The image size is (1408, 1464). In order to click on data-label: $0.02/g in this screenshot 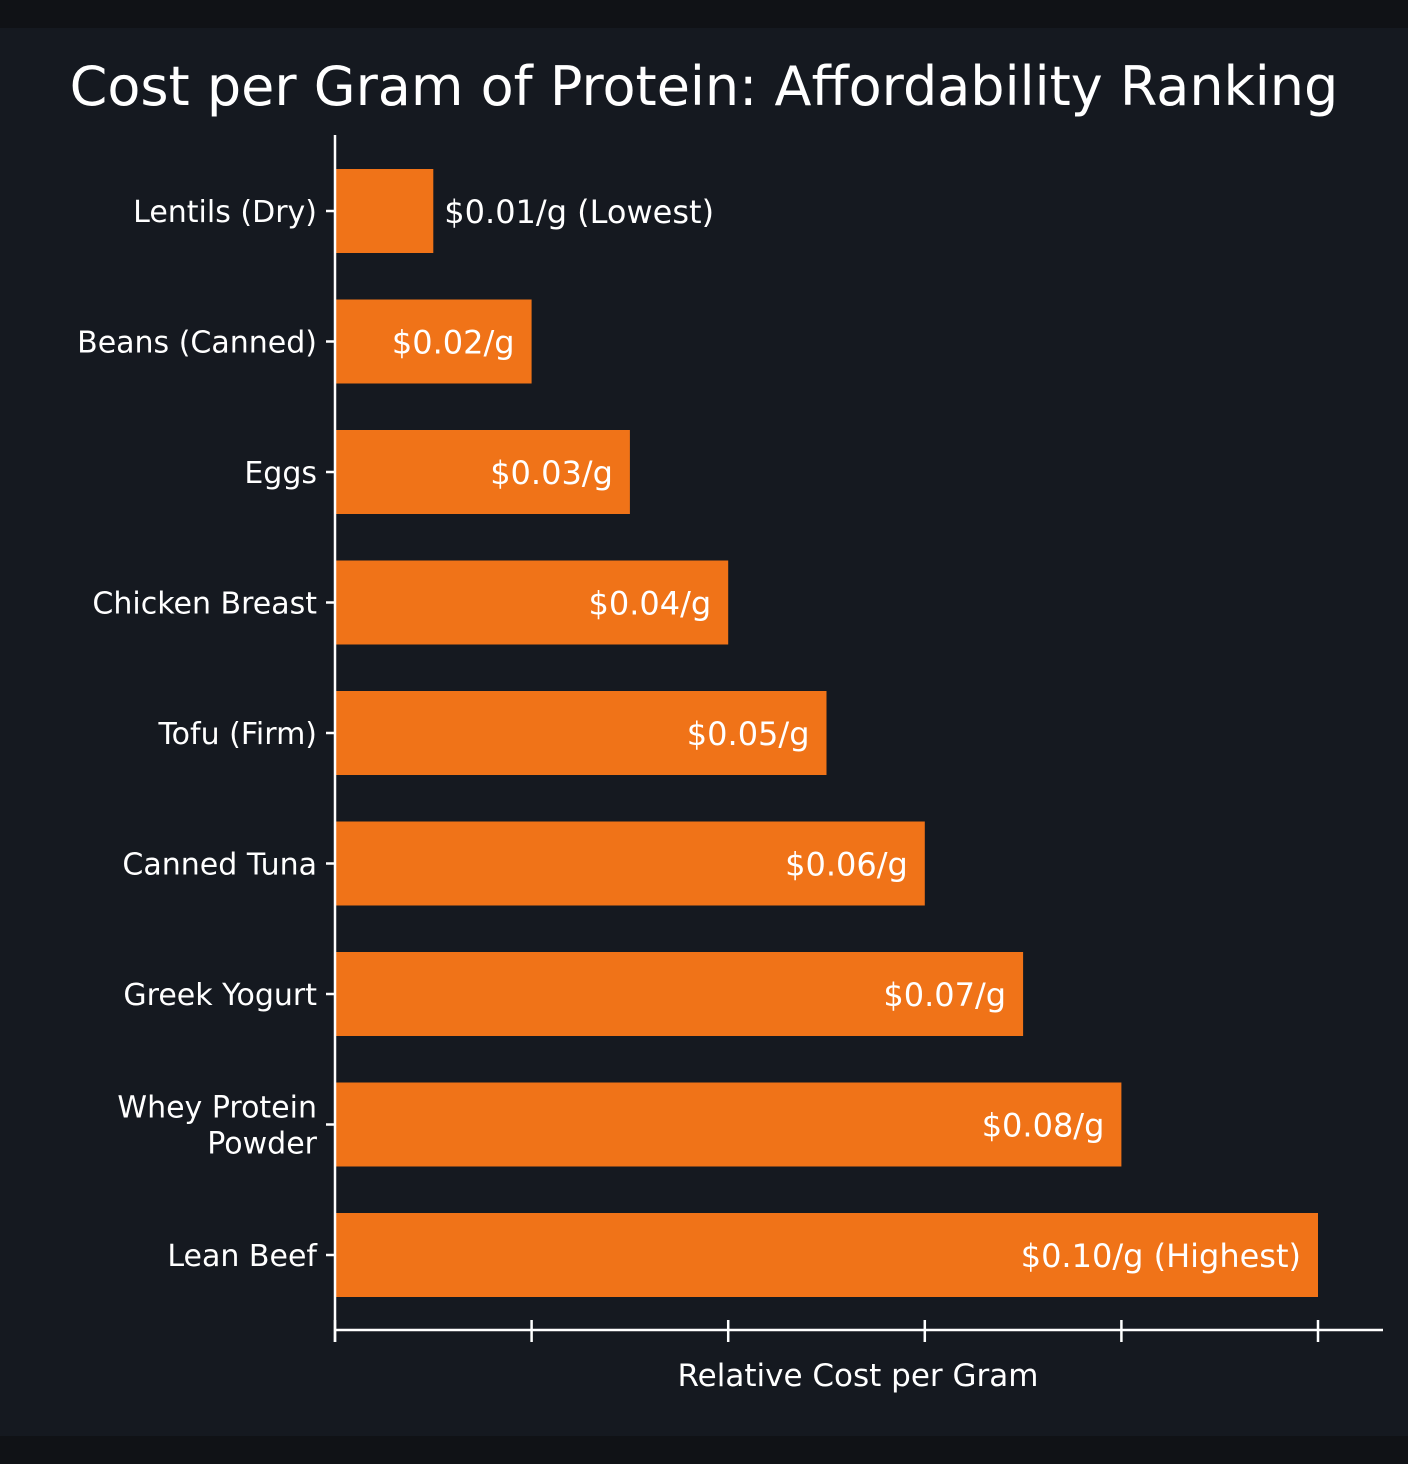, I will do `click(453, 343)`.